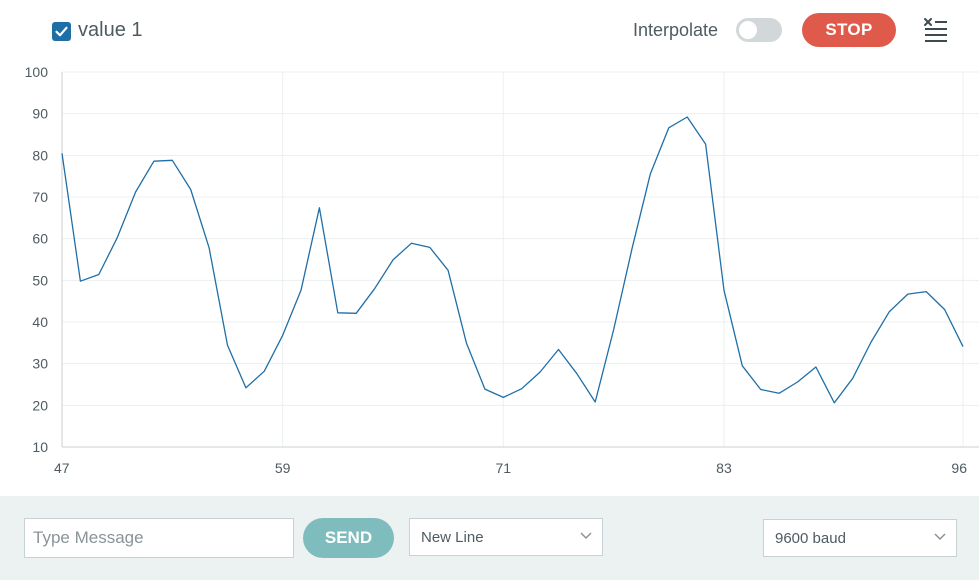 This screenshot has width=979, height=580. I want to click on clear-output-button, so click(936, 30).